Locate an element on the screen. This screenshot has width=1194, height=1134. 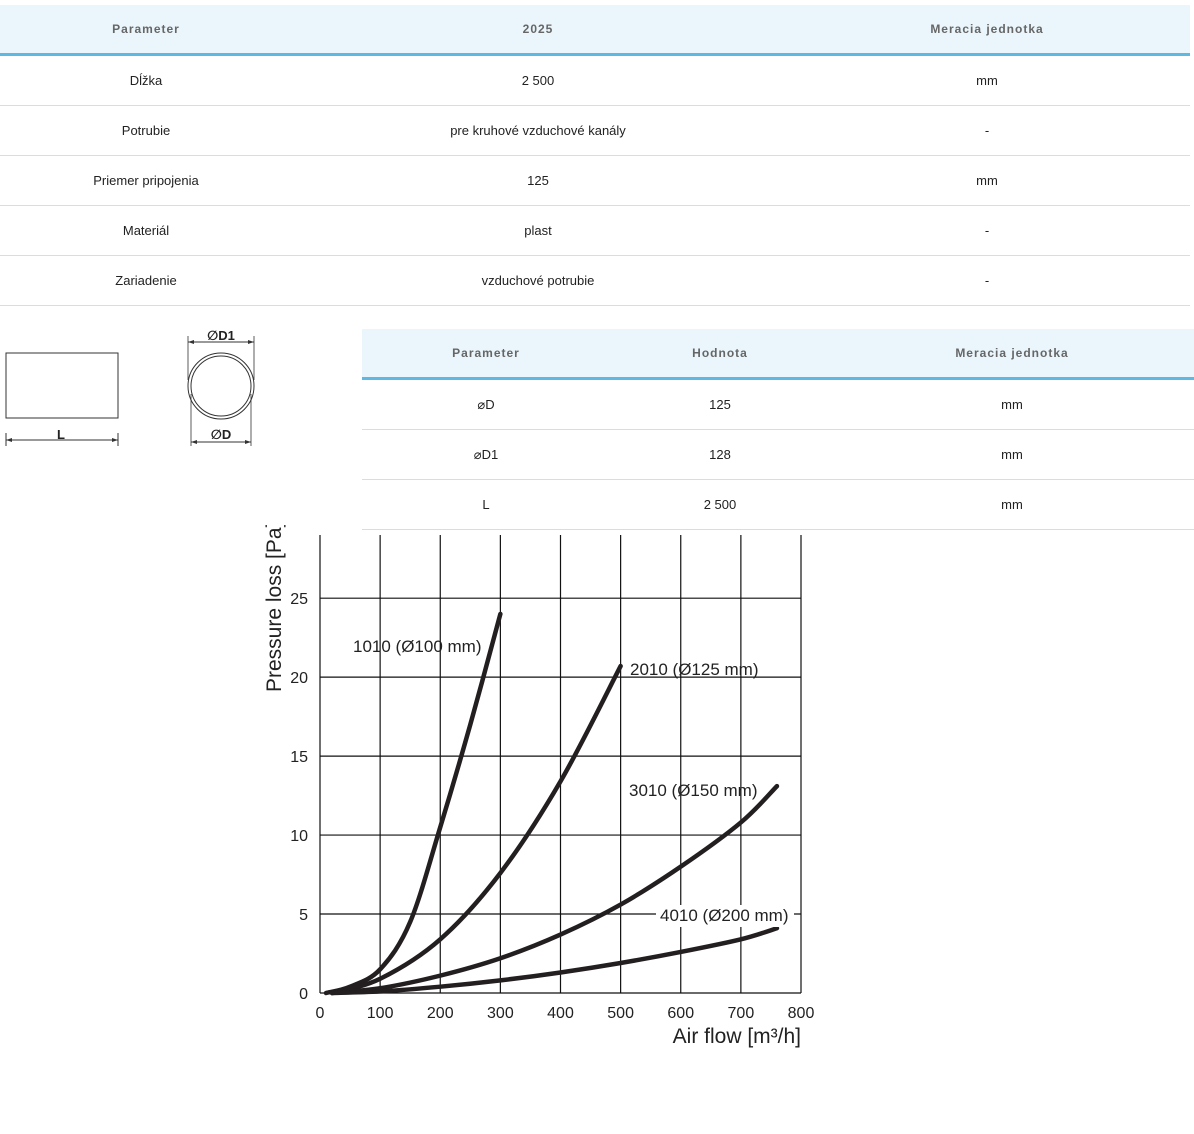
dimension-table-header: Parameter Hodnota Meracia jednotka is located at coordinates (778, 354).